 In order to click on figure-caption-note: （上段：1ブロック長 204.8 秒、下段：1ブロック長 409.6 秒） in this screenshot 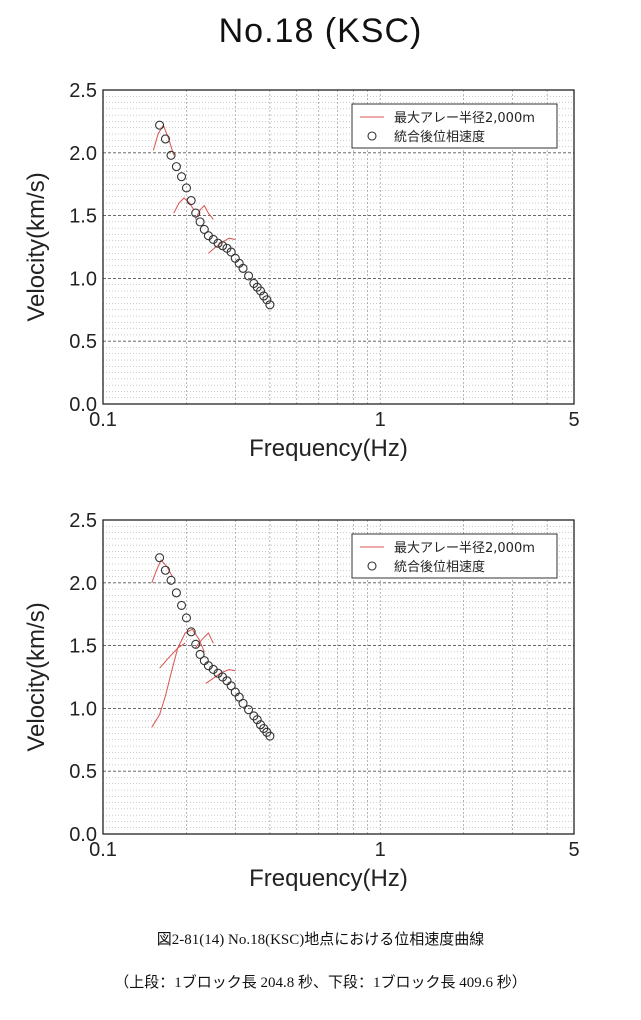, I will do `click(320, 983)`.